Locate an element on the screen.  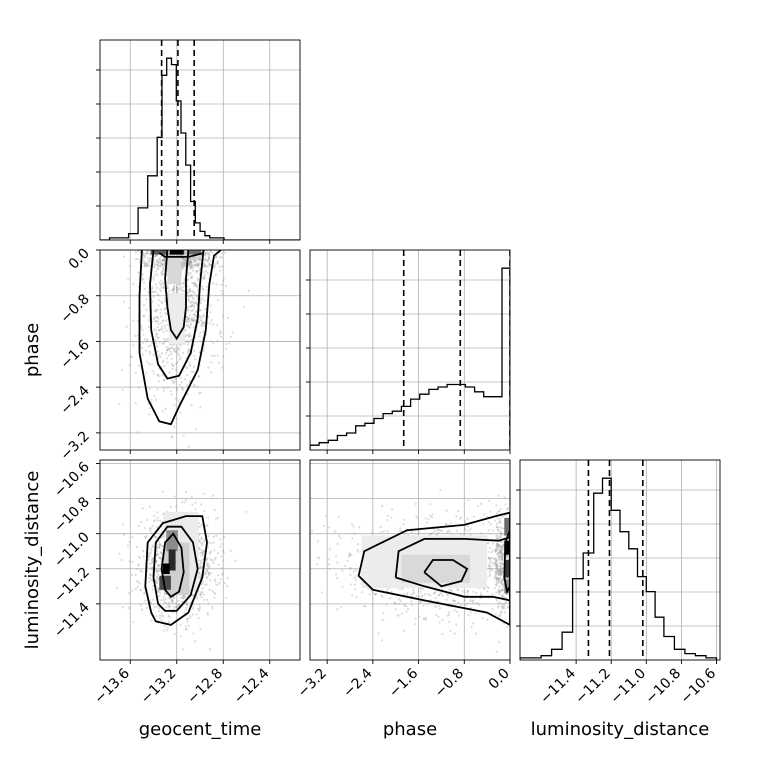
y-tick-label: −11.4 is located at coordinates (72, 620).